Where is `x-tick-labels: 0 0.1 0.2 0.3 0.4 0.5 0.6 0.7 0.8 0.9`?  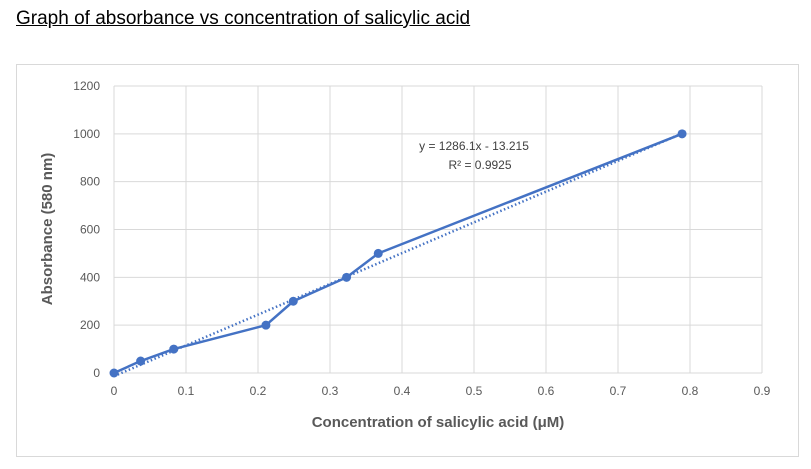 x-tick-labels: 0 0.1 0.2 0.3 0.4 0.5 0.6 0.7 0.8 0.9 is located at coordinates (441, 391).